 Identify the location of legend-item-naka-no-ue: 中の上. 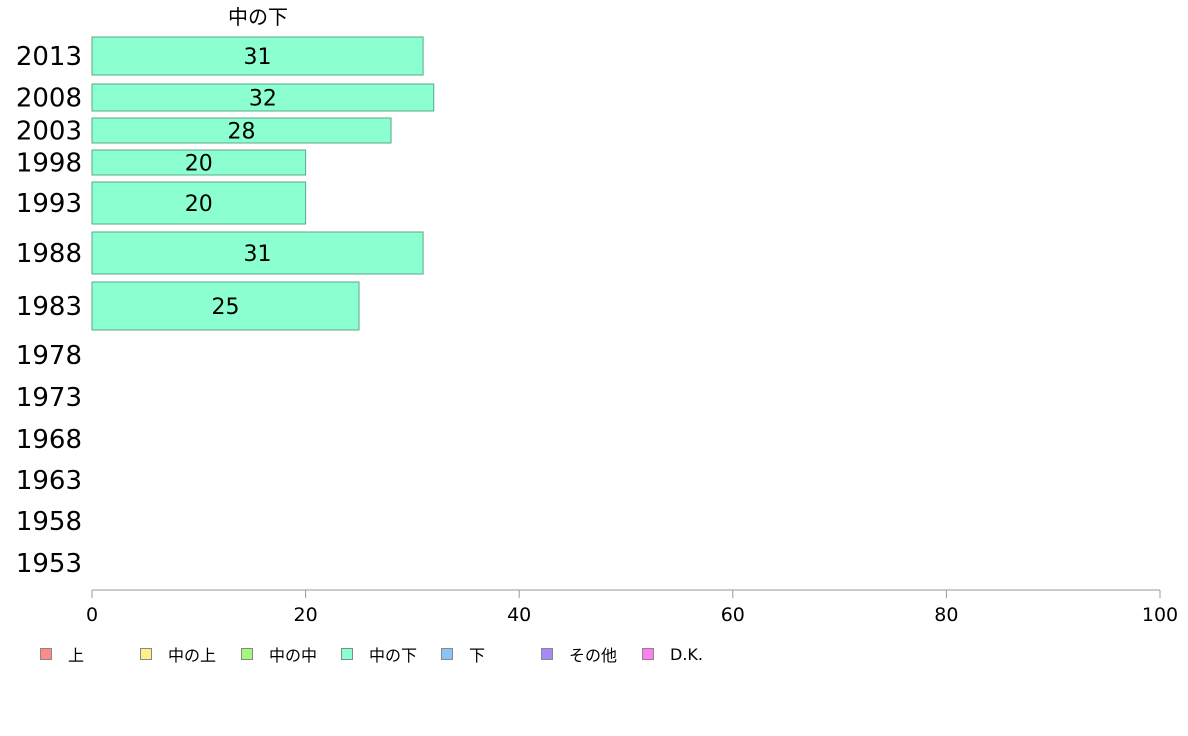
(178, 654).